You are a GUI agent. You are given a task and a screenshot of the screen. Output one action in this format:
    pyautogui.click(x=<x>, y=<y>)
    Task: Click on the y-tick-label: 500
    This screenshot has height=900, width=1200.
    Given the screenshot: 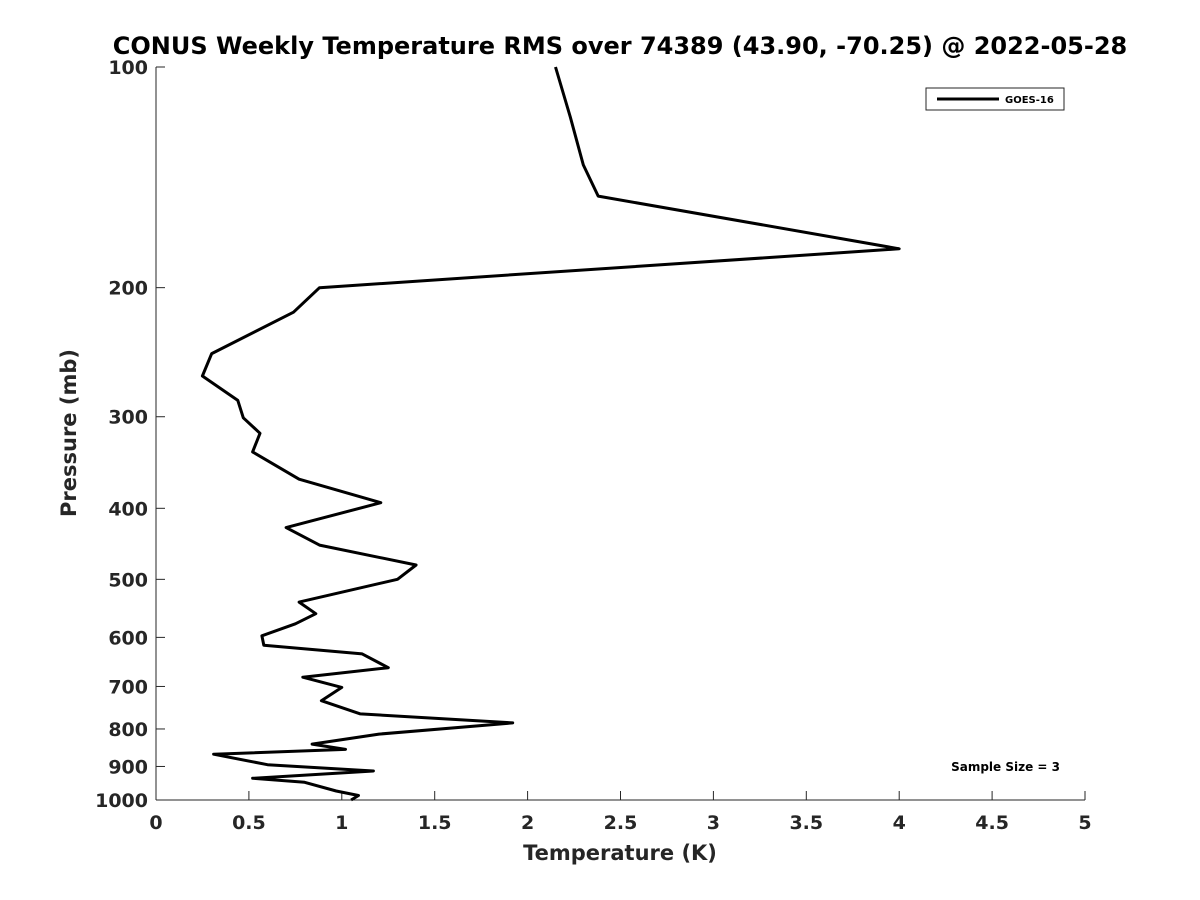 What is the action you would take?
    pyautogui.click(x=128, y=580)
    